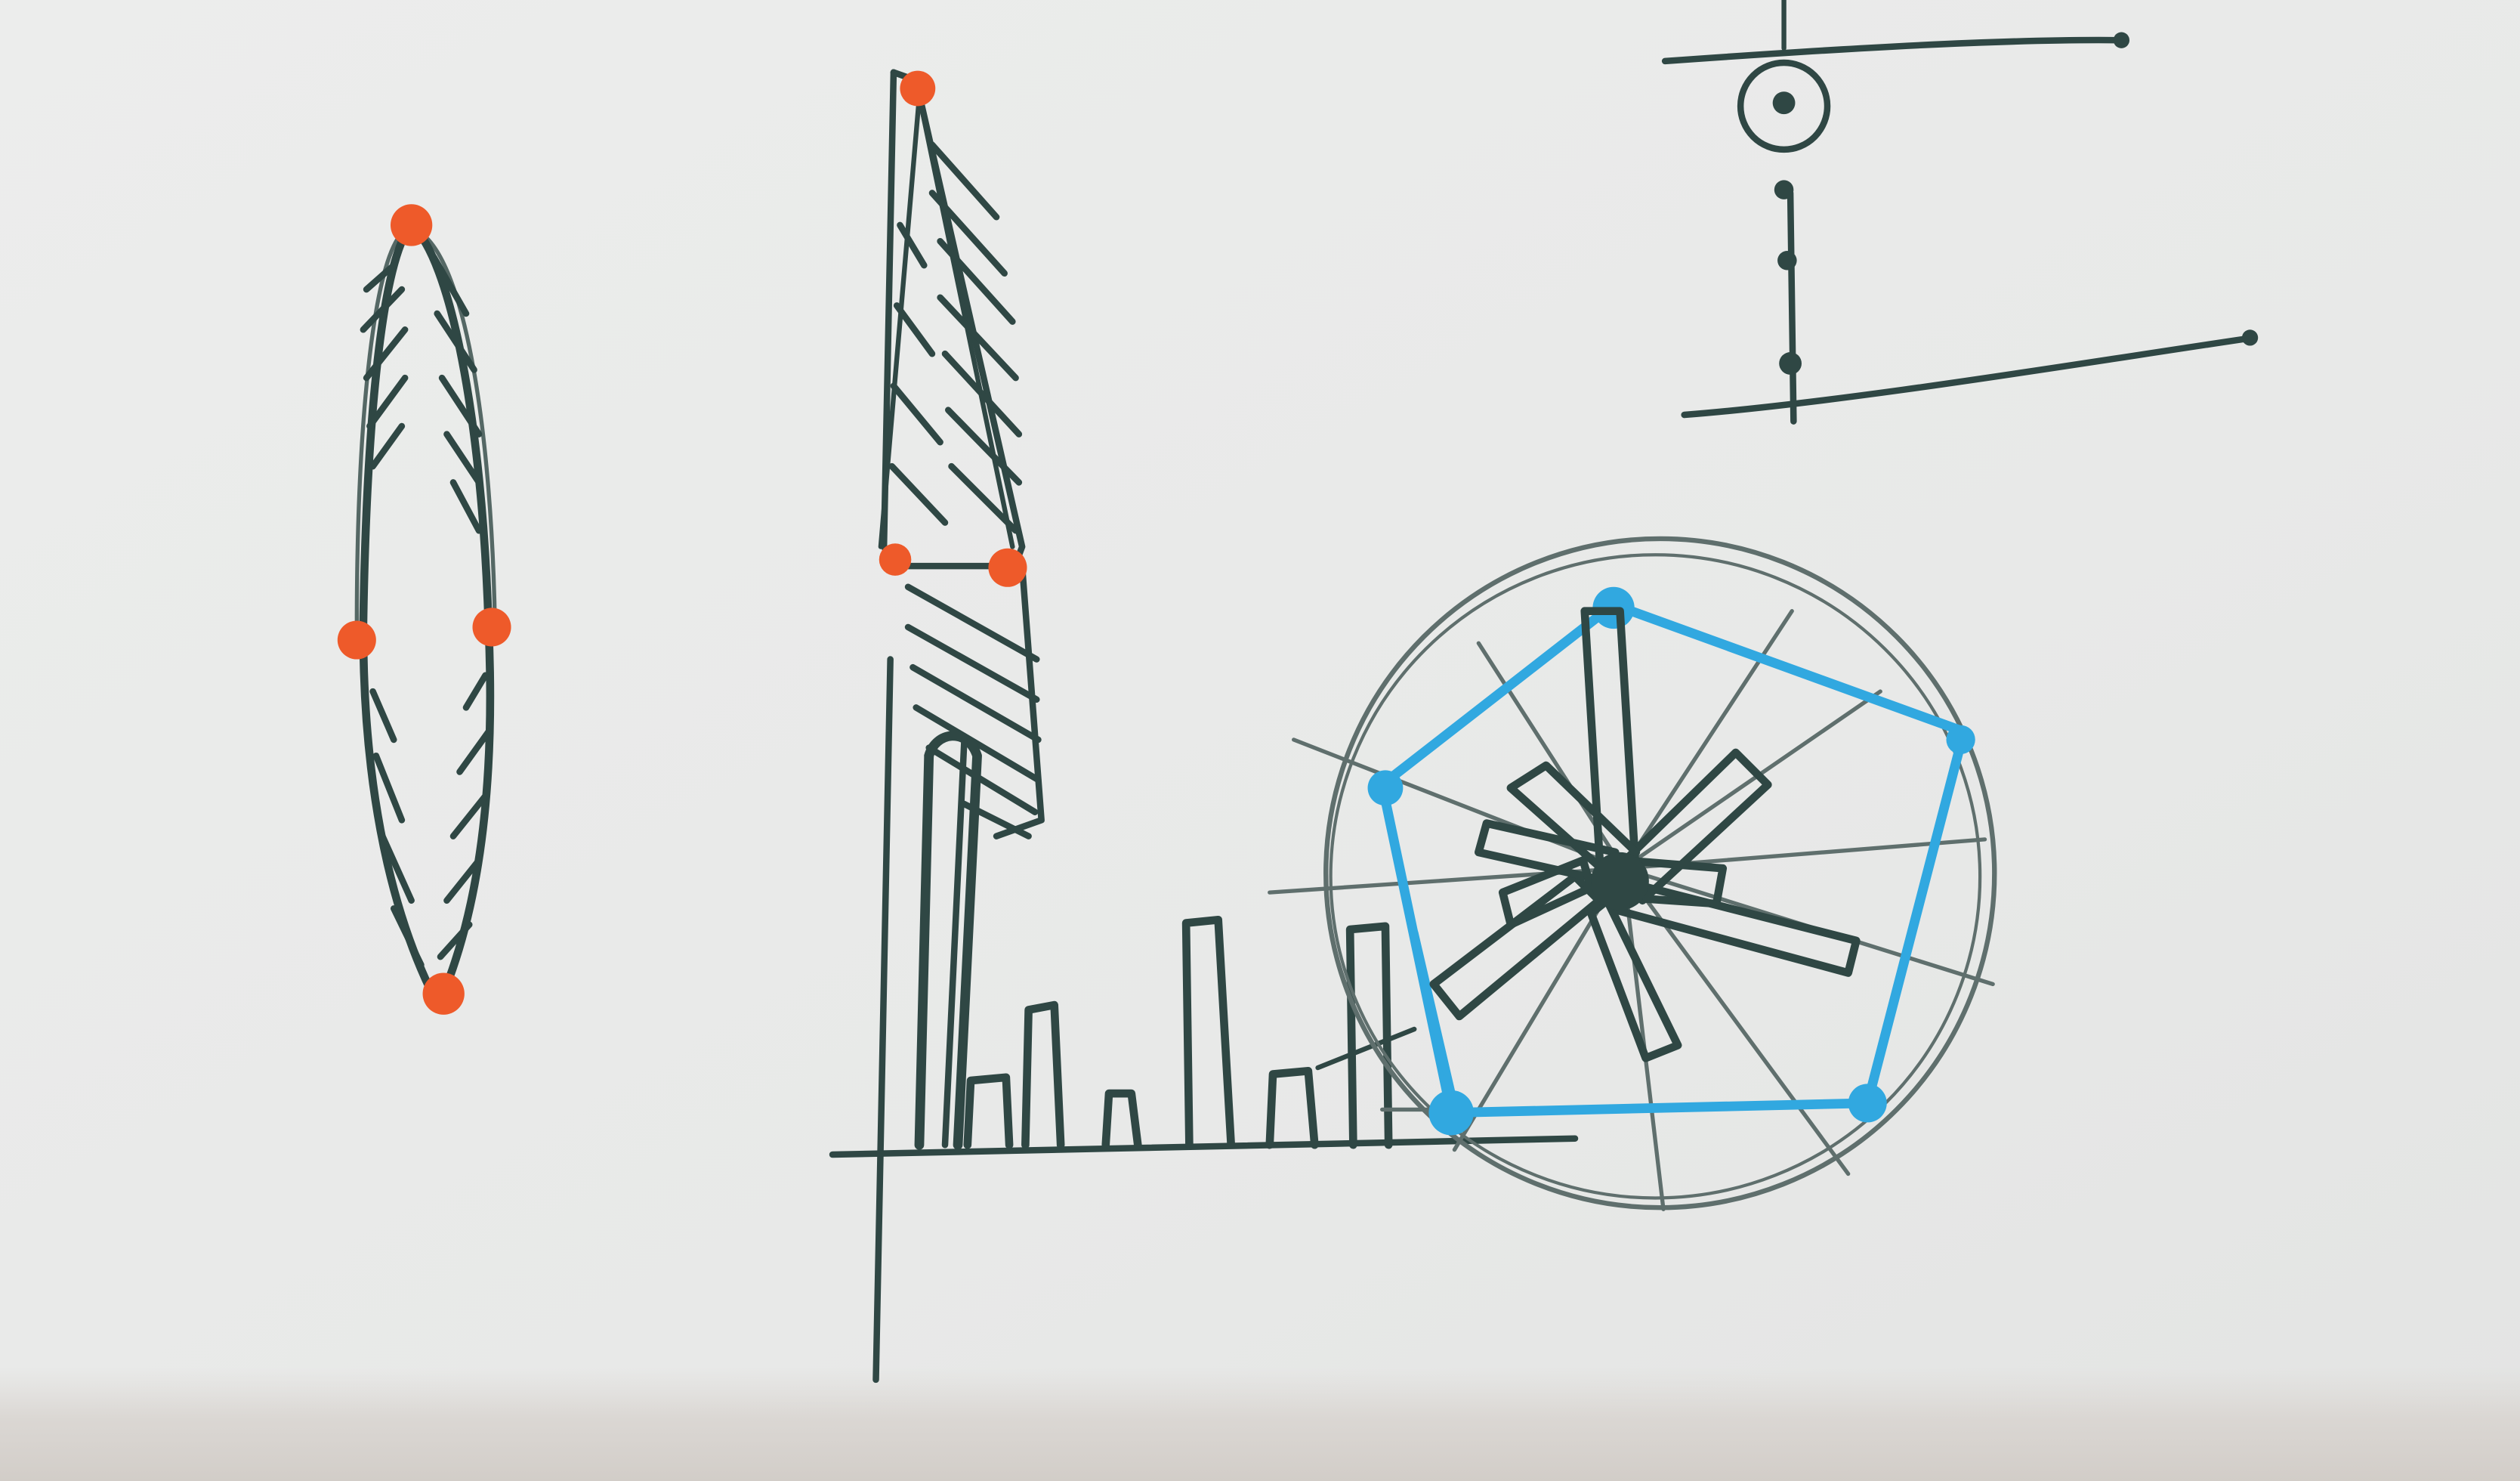 The height and width of the screenshot is (1481, 2520). Describe the element at coordinates (1620, 881) in the screenshot. I see `wheel-hub` at that location.